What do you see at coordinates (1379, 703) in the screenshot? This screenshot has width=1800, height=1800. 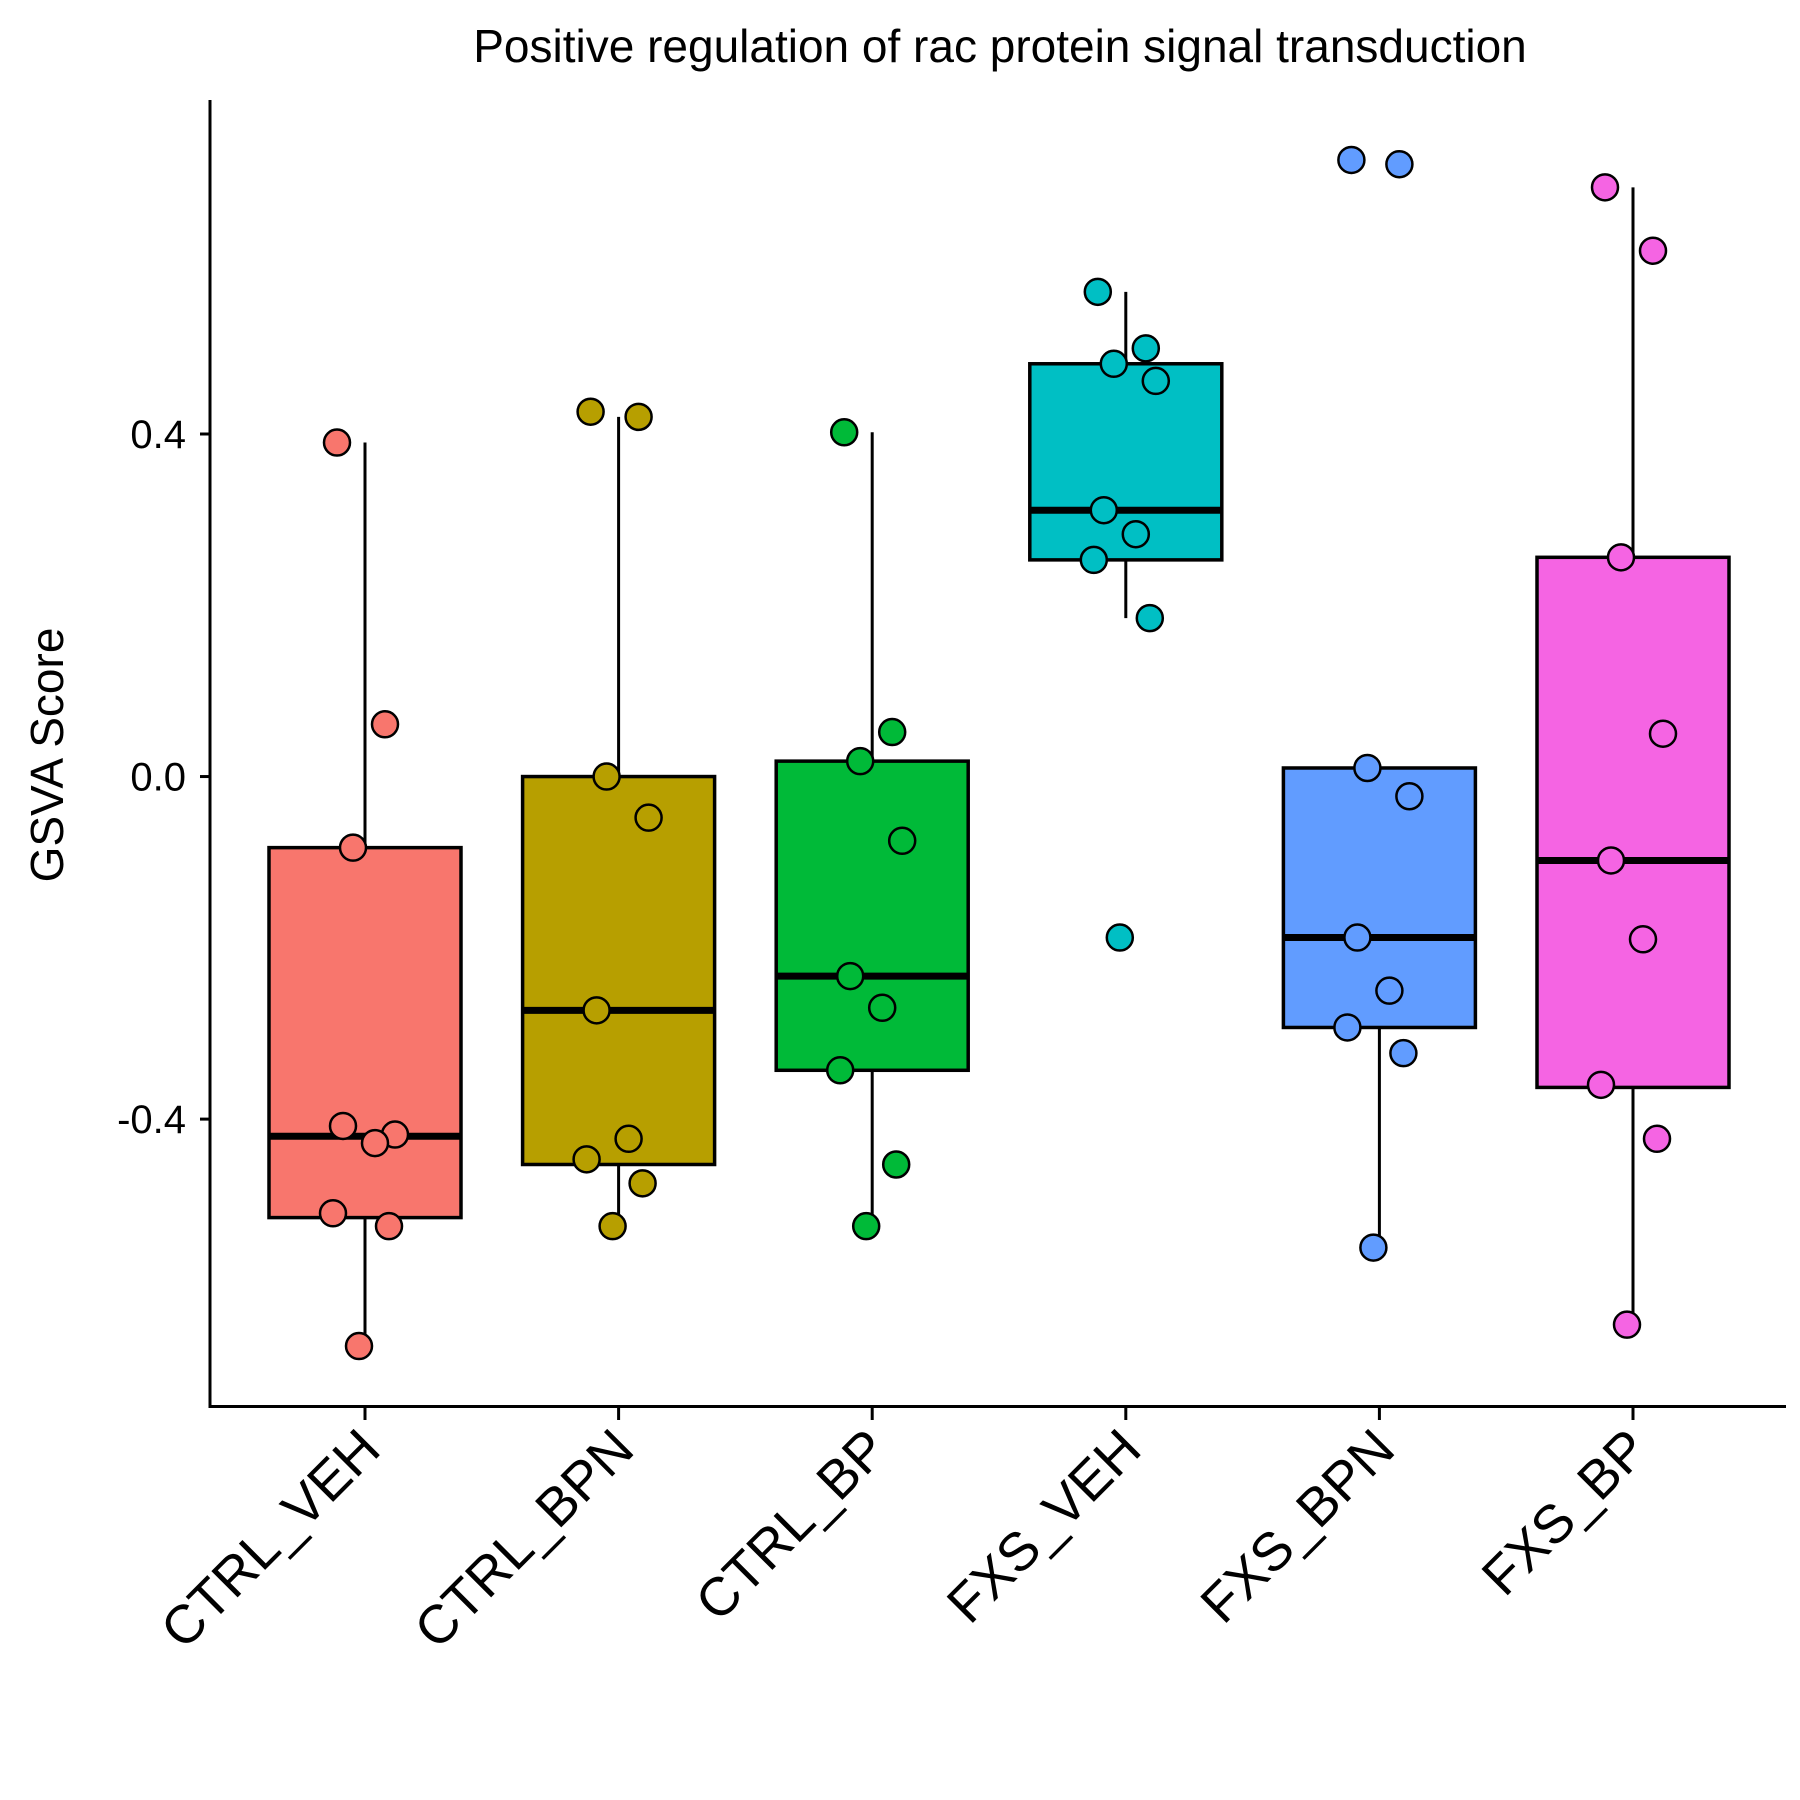 I see `box-group-fxs_bpn` at bounding box center [1379, 703].